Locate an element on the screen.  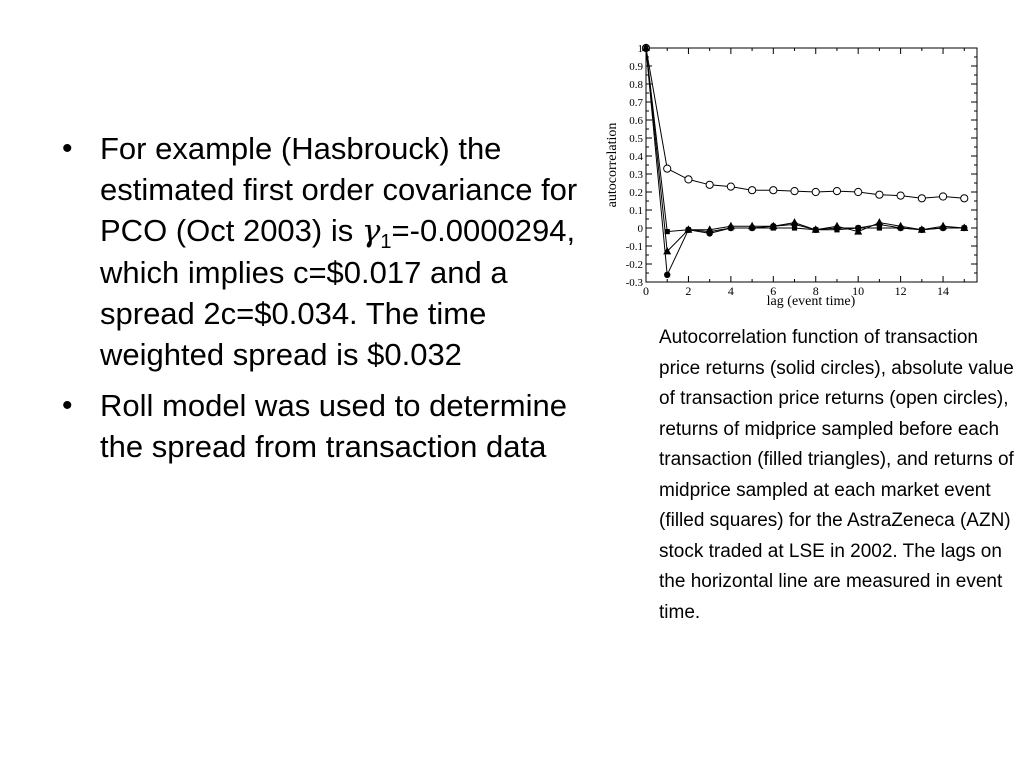
x-axis-label: lag (event time) is located at coordinates (811, 301).